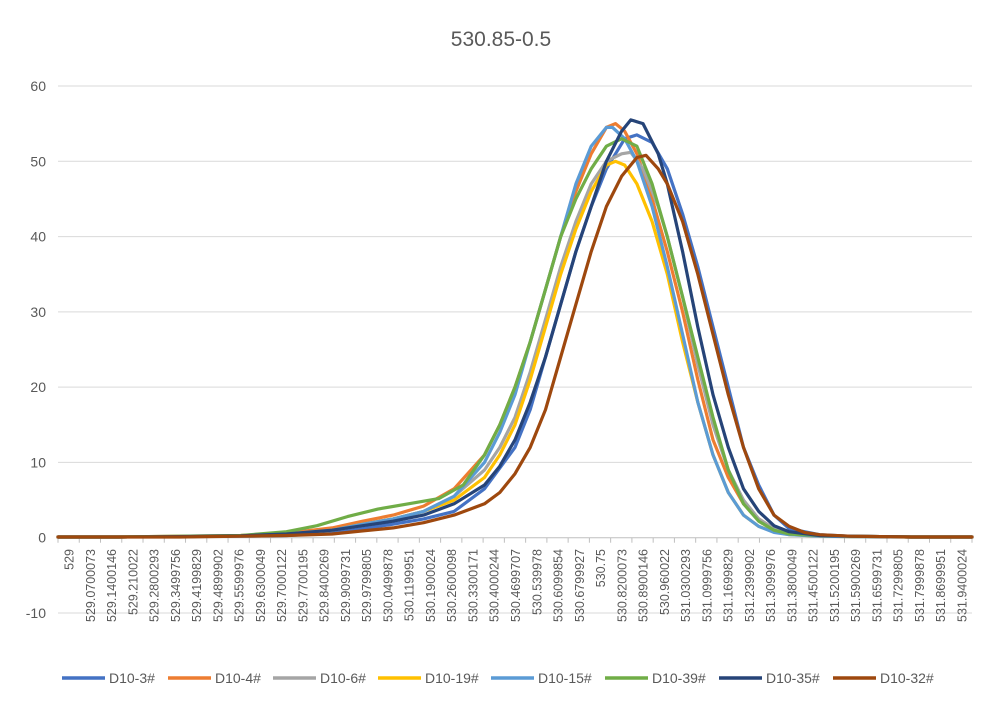 The width and height of the screenshot is (1002, 714). Describe the element at coordinates (679, 678) in the screenshot. I see `legend-label: D10-39#` at that location.